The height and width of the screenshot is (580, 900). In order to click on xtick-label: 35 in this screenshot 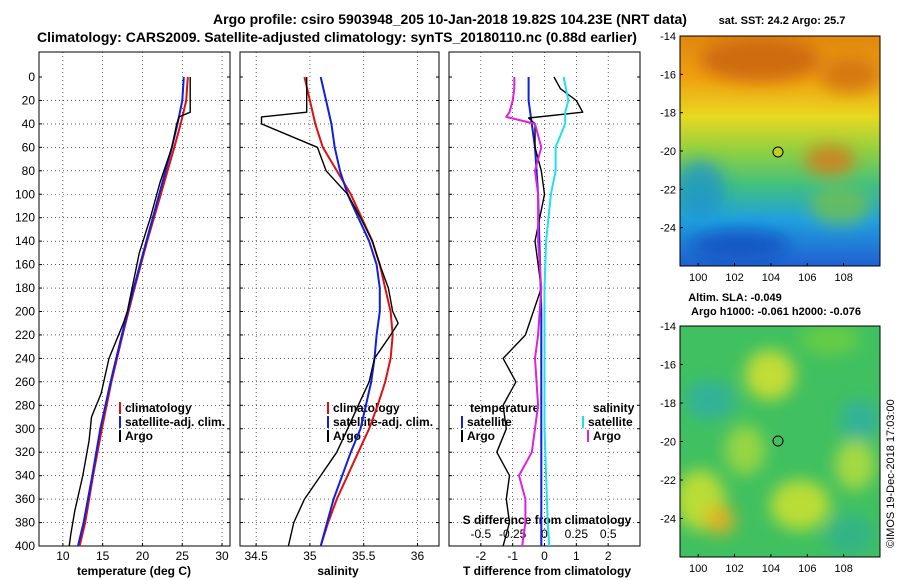, I will do `click(310, 556)`.